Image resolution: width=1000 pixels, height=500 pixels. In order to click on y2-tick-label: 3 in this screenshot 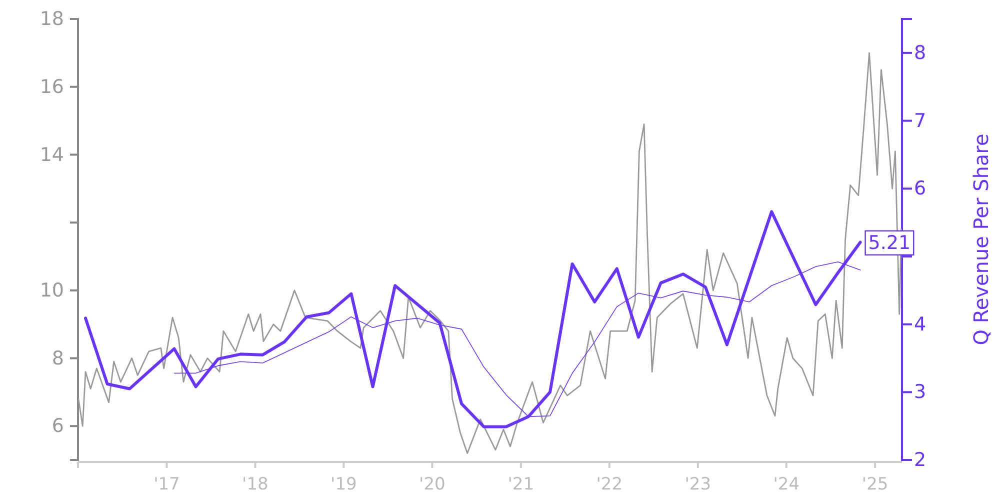, I will do `click(920, 392)`.